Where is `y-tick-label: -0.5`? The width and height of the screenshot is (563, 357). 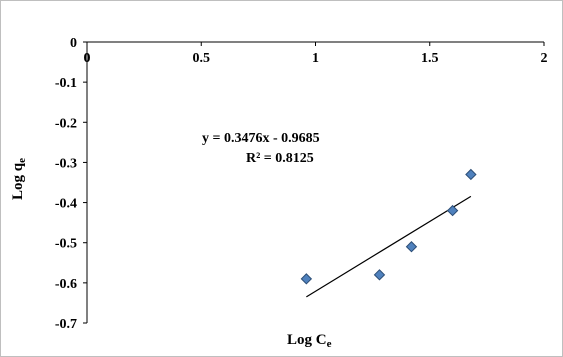
y-tick-label: -0.5 is located at coordinates (66, 244).